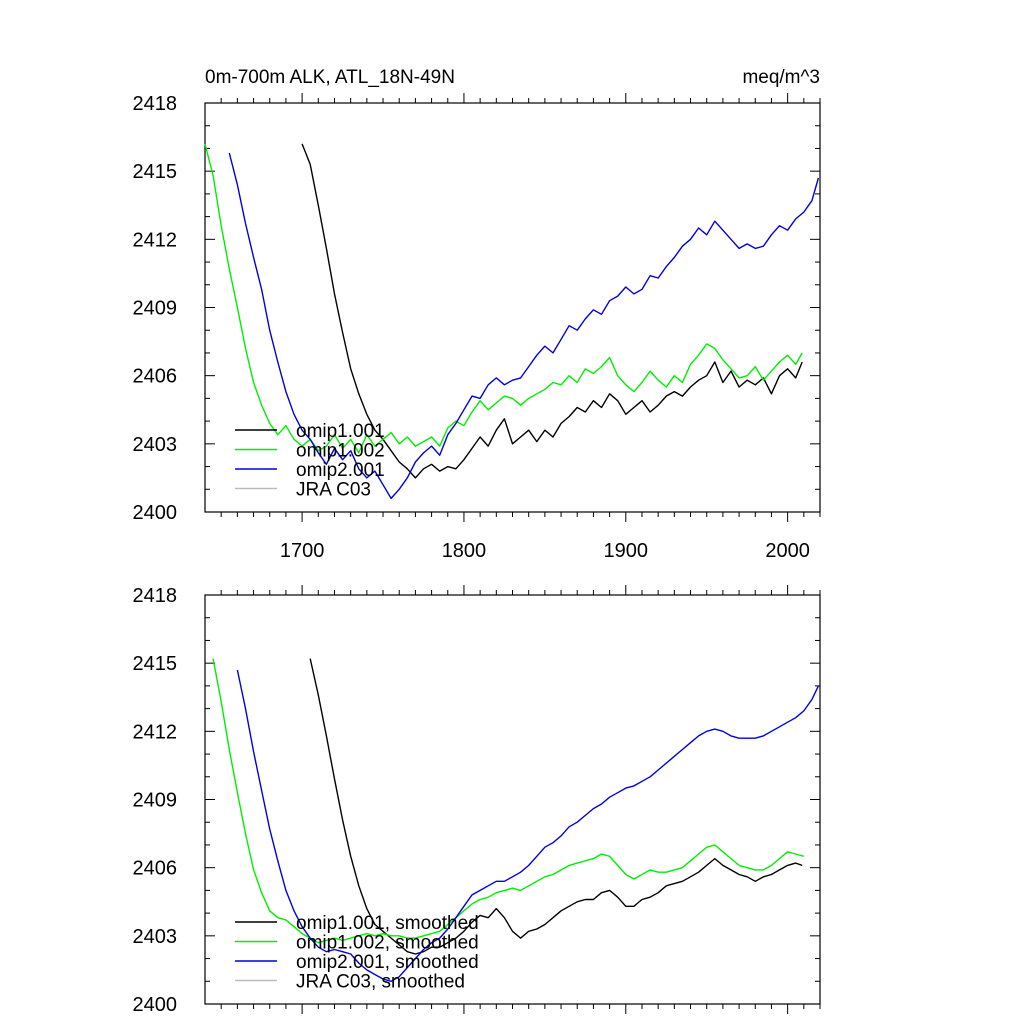  I want to click on x-tick-label: 1700, so click(302, 551).